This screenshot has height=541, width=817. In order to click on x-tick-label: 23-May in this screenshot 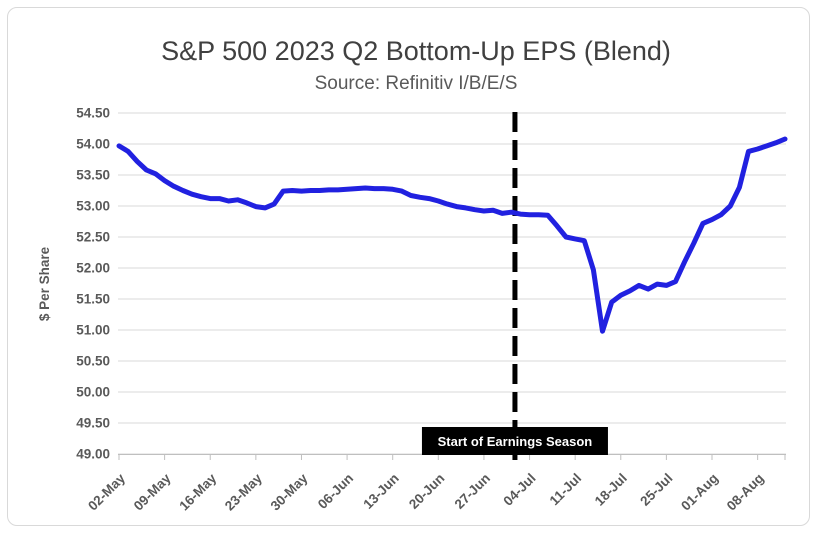, I will do `click(243, 491)`.